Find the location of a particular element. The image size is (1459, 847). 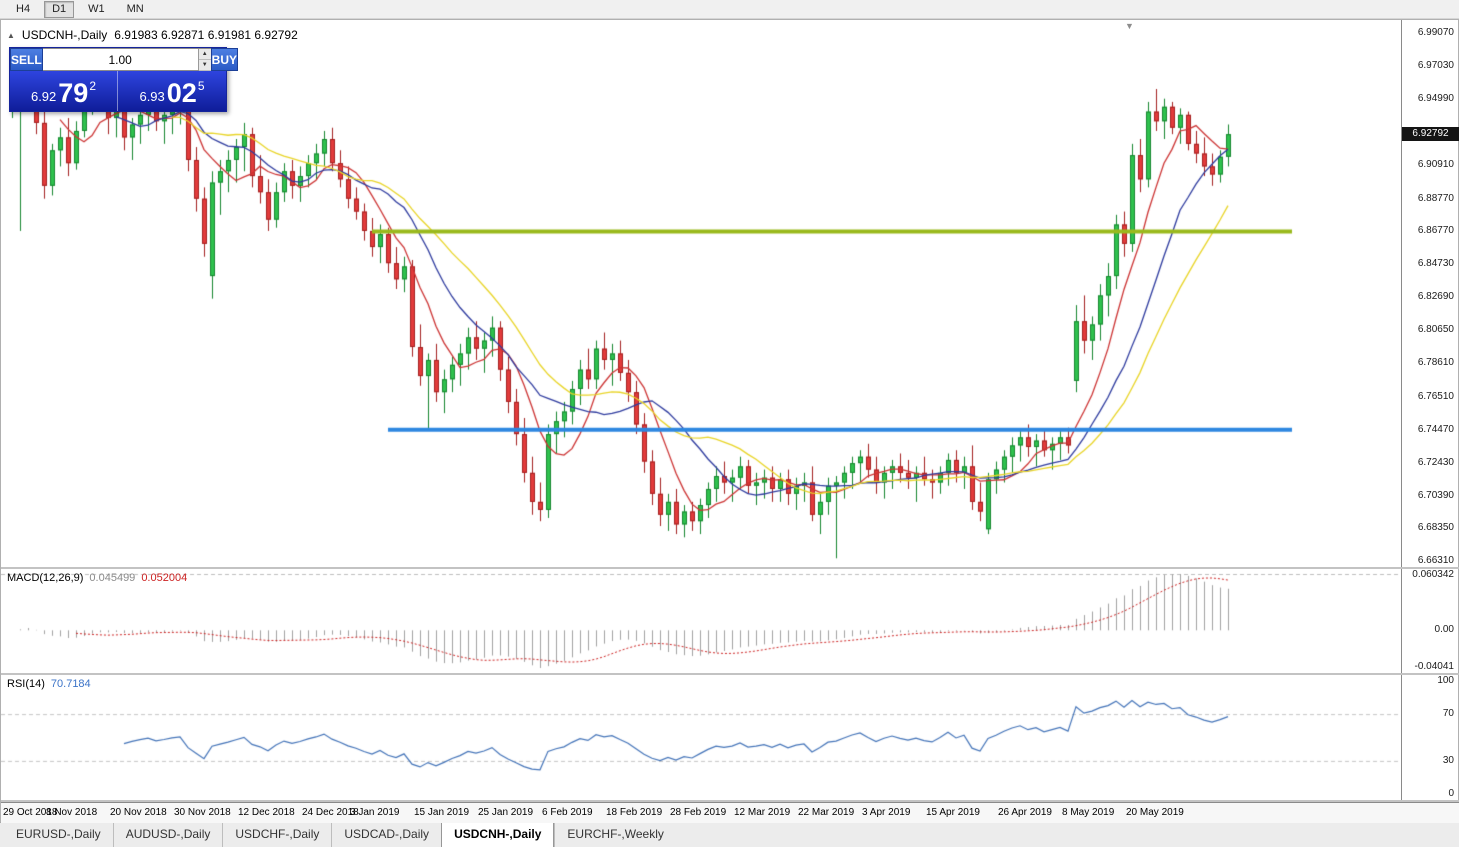

macd-value: 0.045499 is located at coordinates (112, 578).